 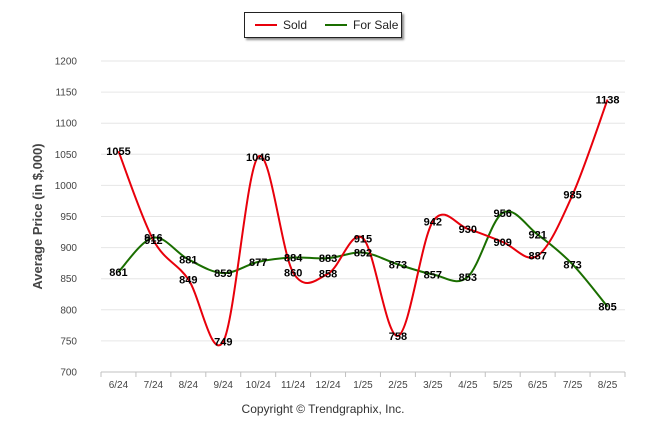 What do you see at coordinates (266, 25) in the screenshot?
I see `legend-swatch-sold` at bounding box center [266, 25].